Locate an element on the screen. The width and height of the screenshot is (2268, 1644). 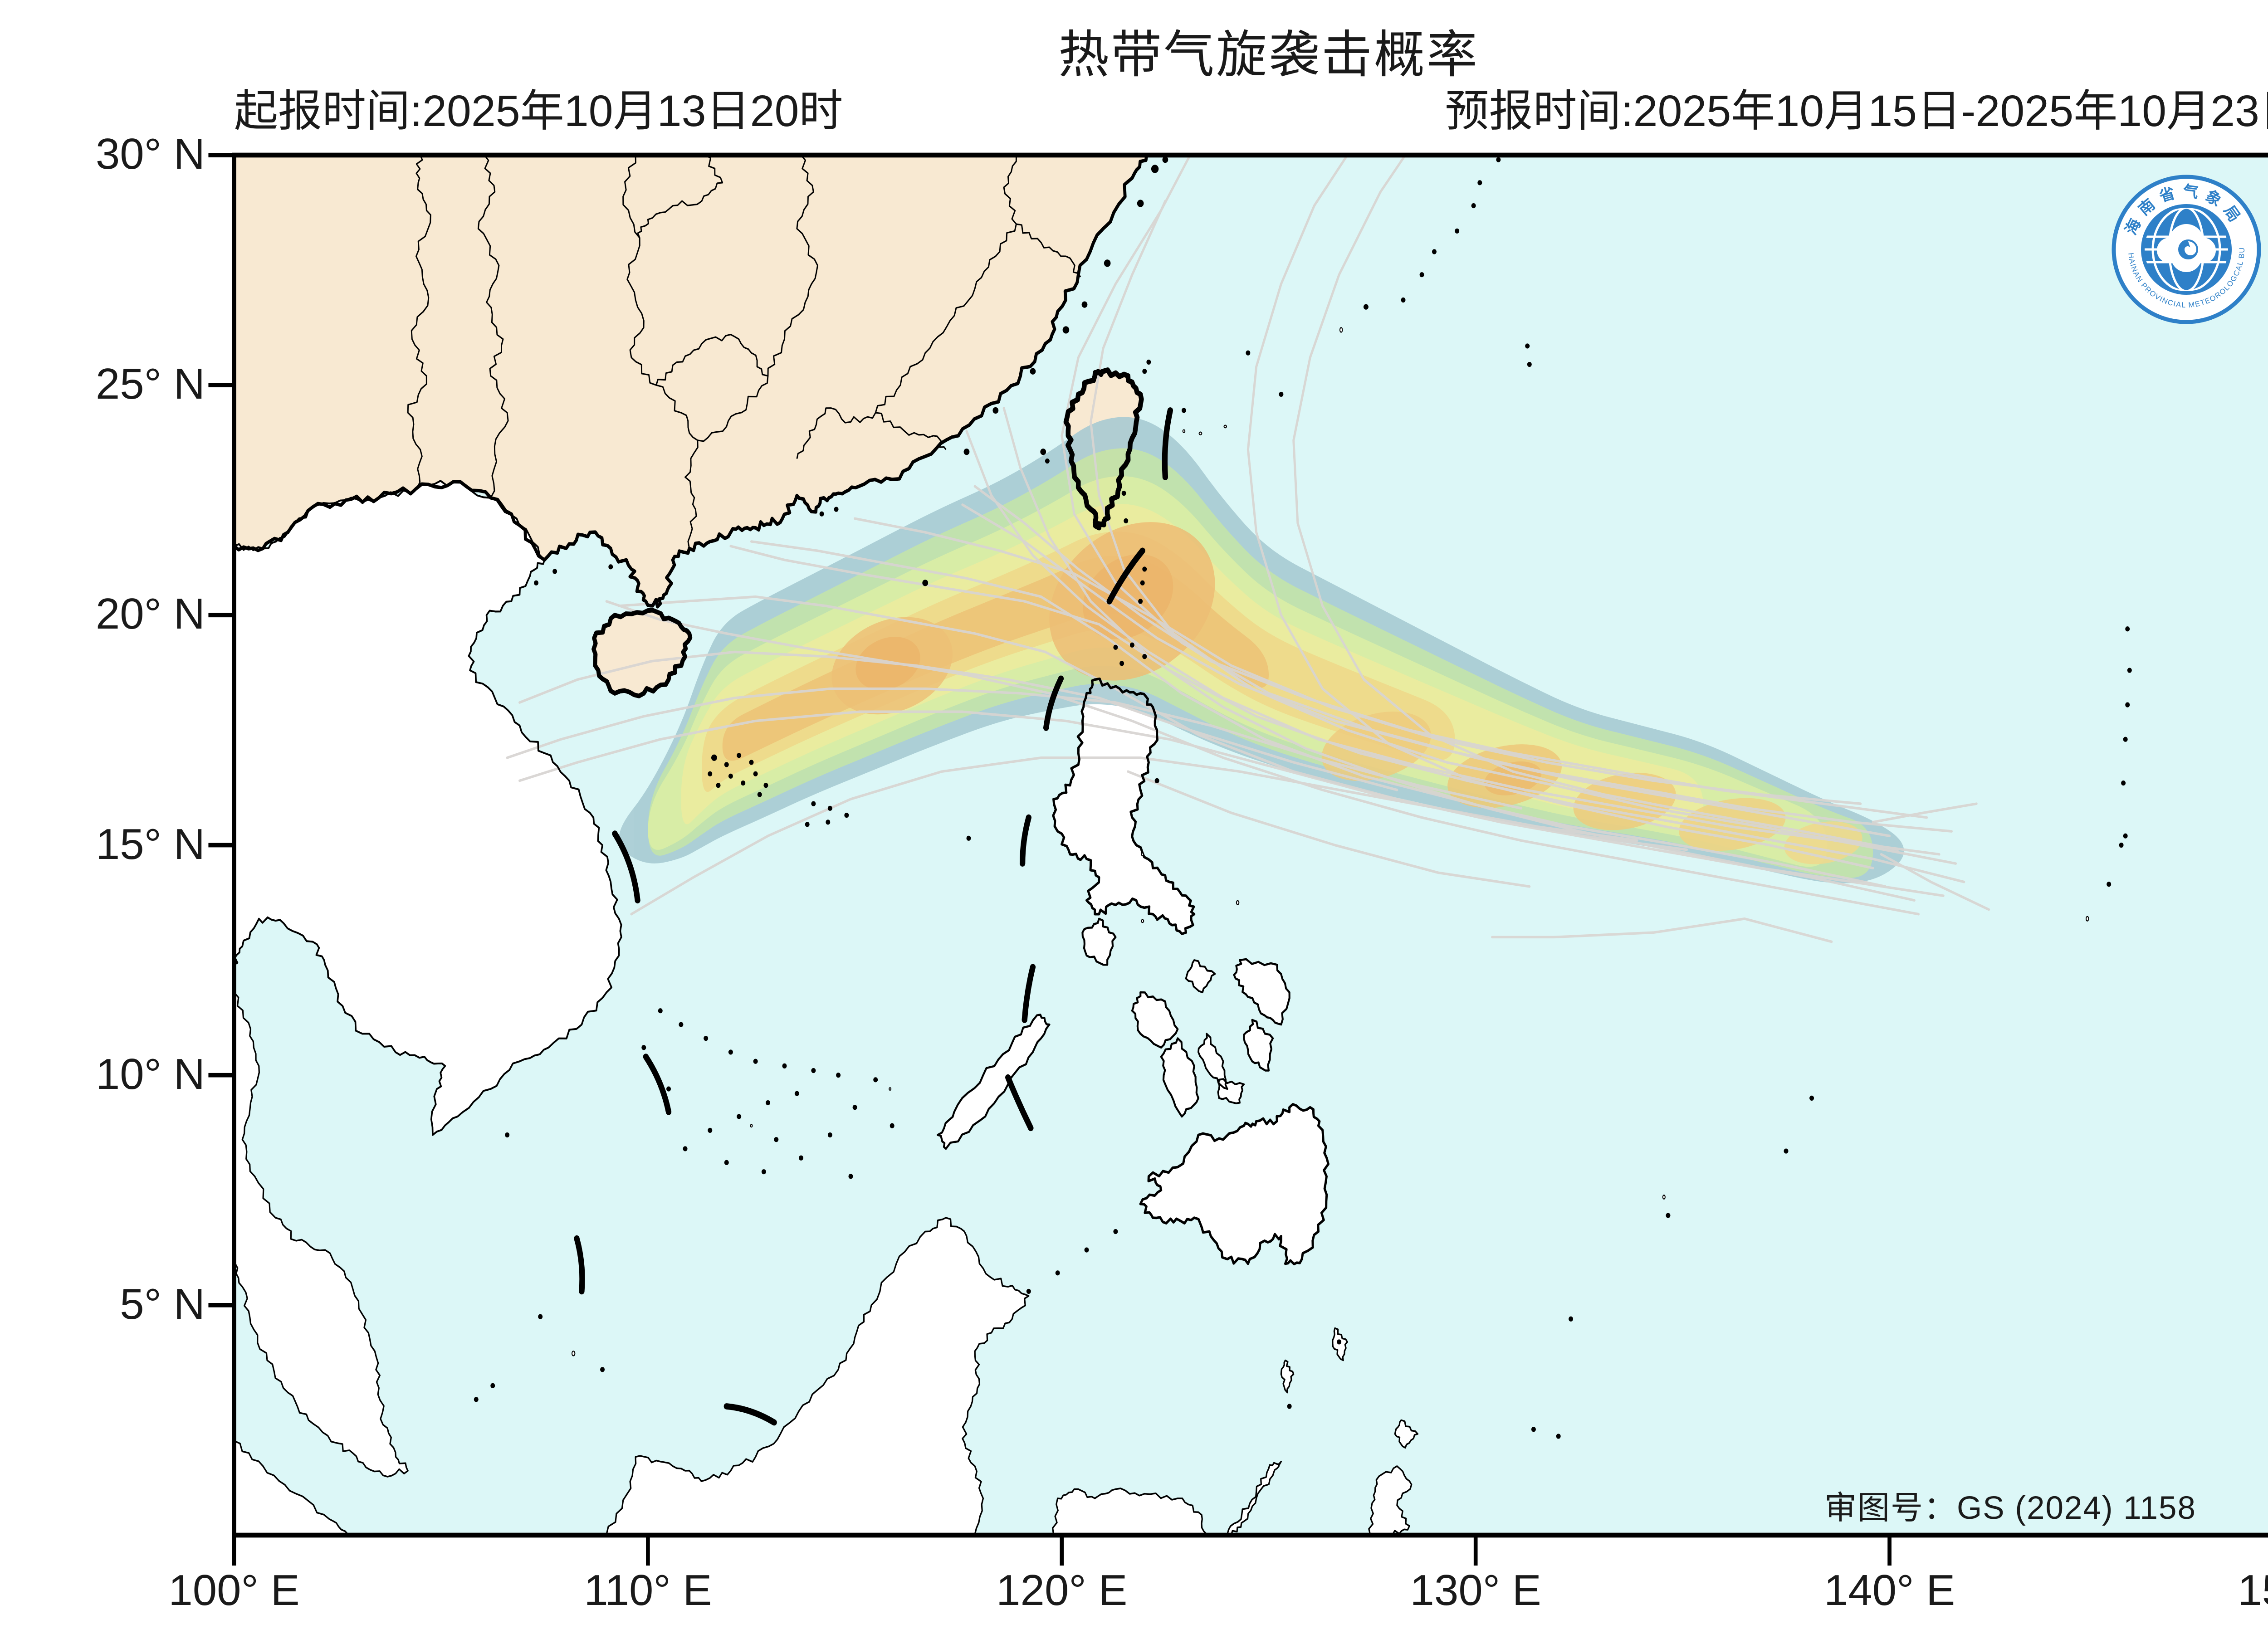
coastline-samar is located at coordinates (1261, 992).